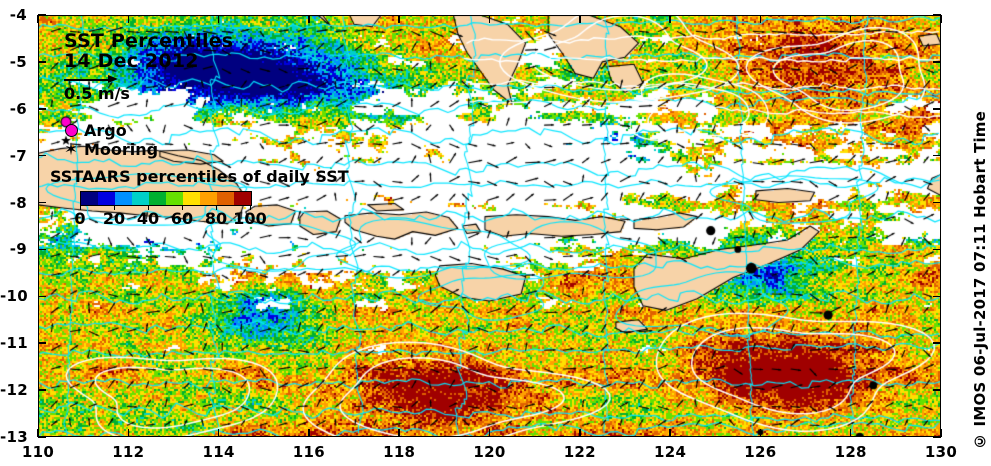 The image size is (991, 466). I want to click on y-axis-tick-label: -5, so click(18, 61).